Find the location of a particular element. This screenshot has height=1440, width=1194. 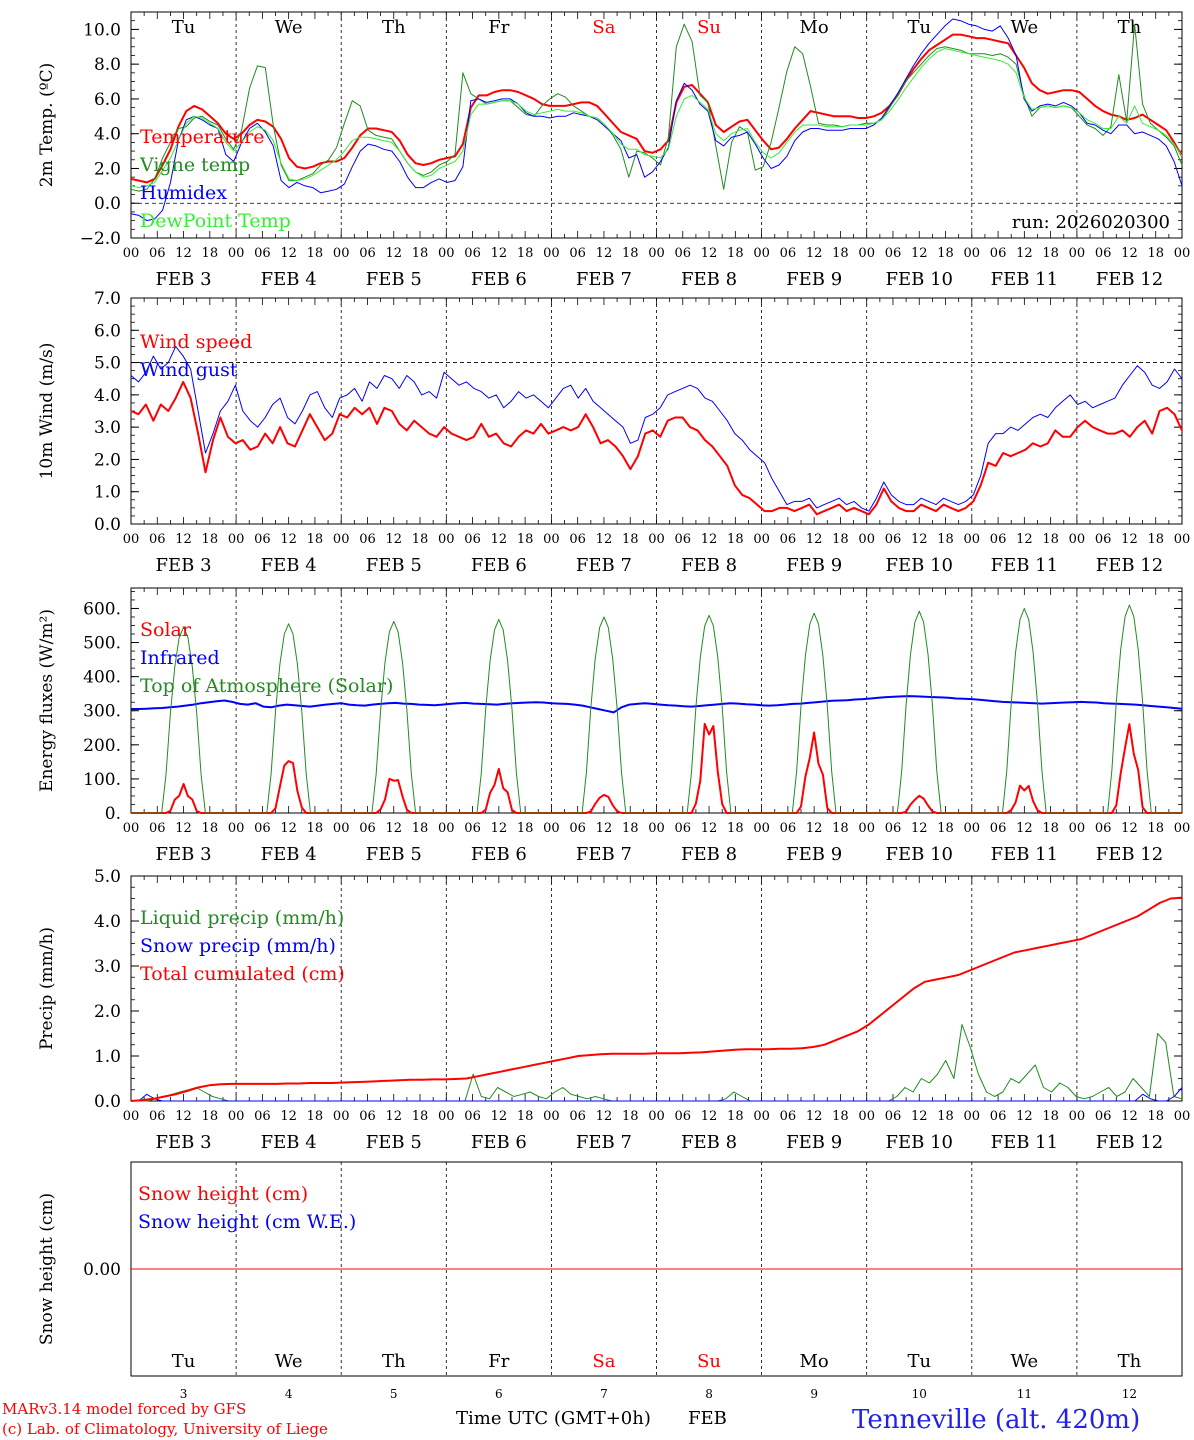

date-label: FEB 12 is located at coordinates (1129, 565).